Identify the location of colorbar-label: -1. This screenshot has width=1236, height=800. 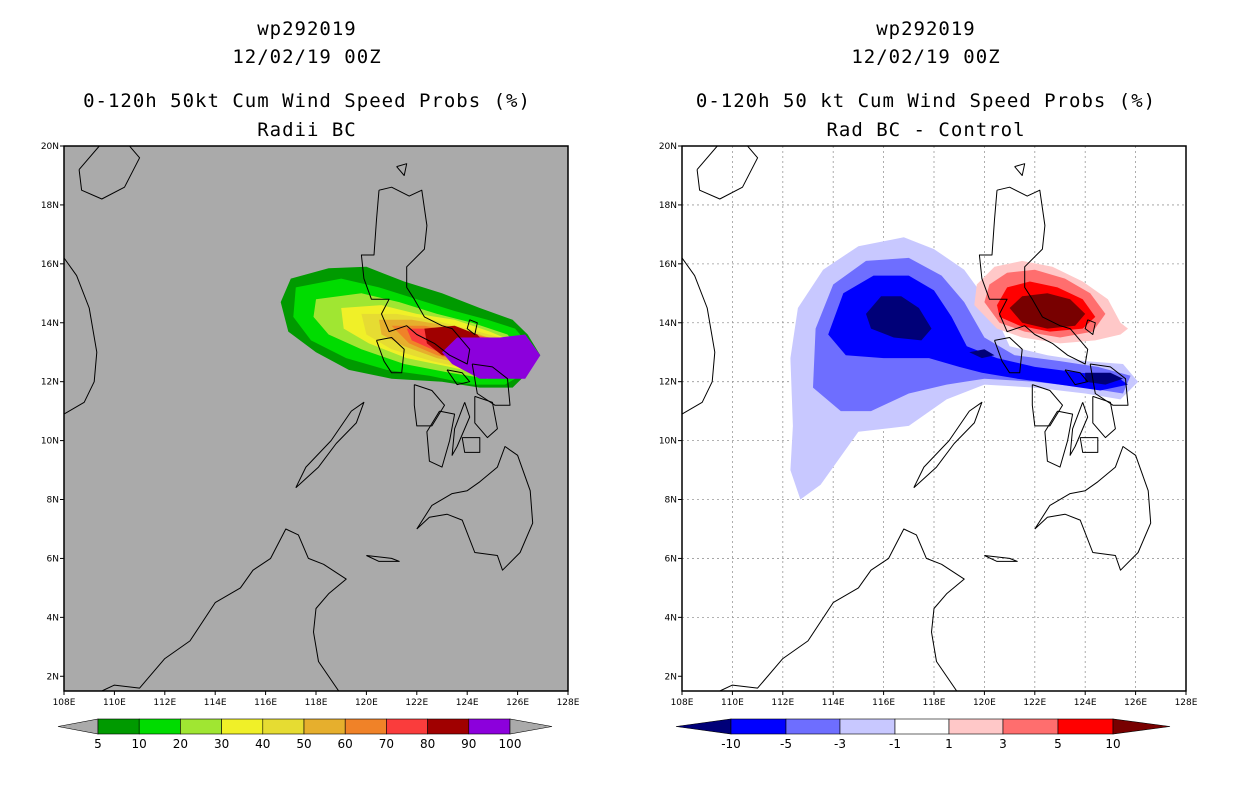
(895, 744).